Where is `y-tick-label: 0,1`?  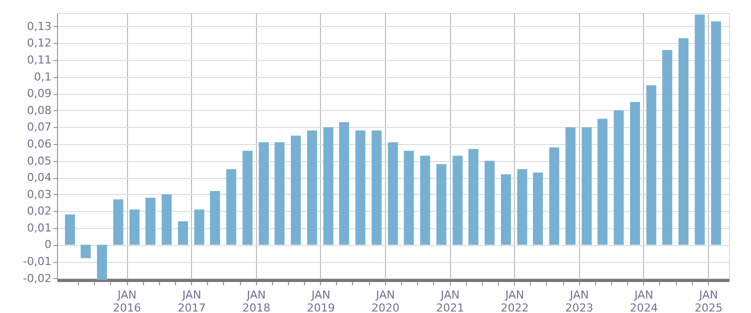 y-tick-label: 0,1 is located at coordinates (43, 77).